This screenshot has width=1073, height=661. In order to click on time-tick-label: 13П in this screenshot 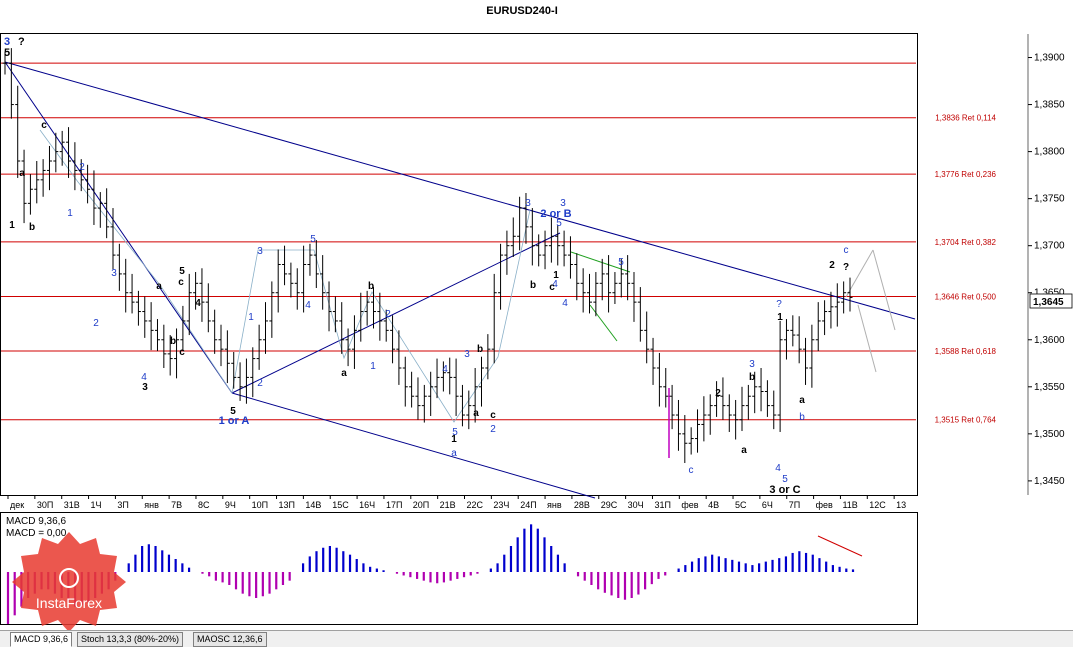, I will do `click(287, 505)`.